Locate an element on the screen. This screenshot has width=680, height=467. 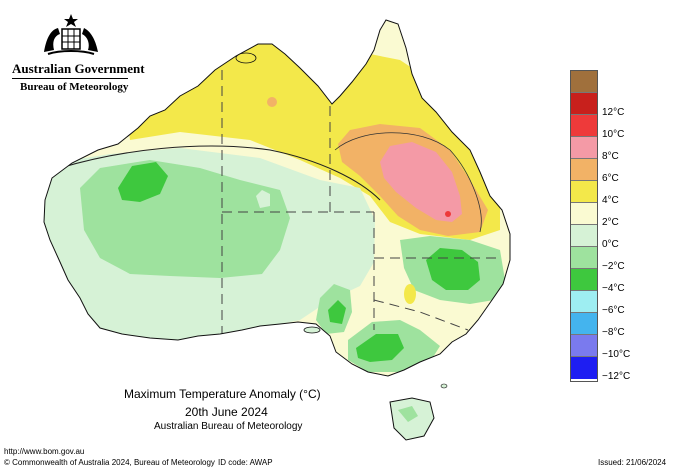
legend-label: −12°C is located at coordinates (616, 376).